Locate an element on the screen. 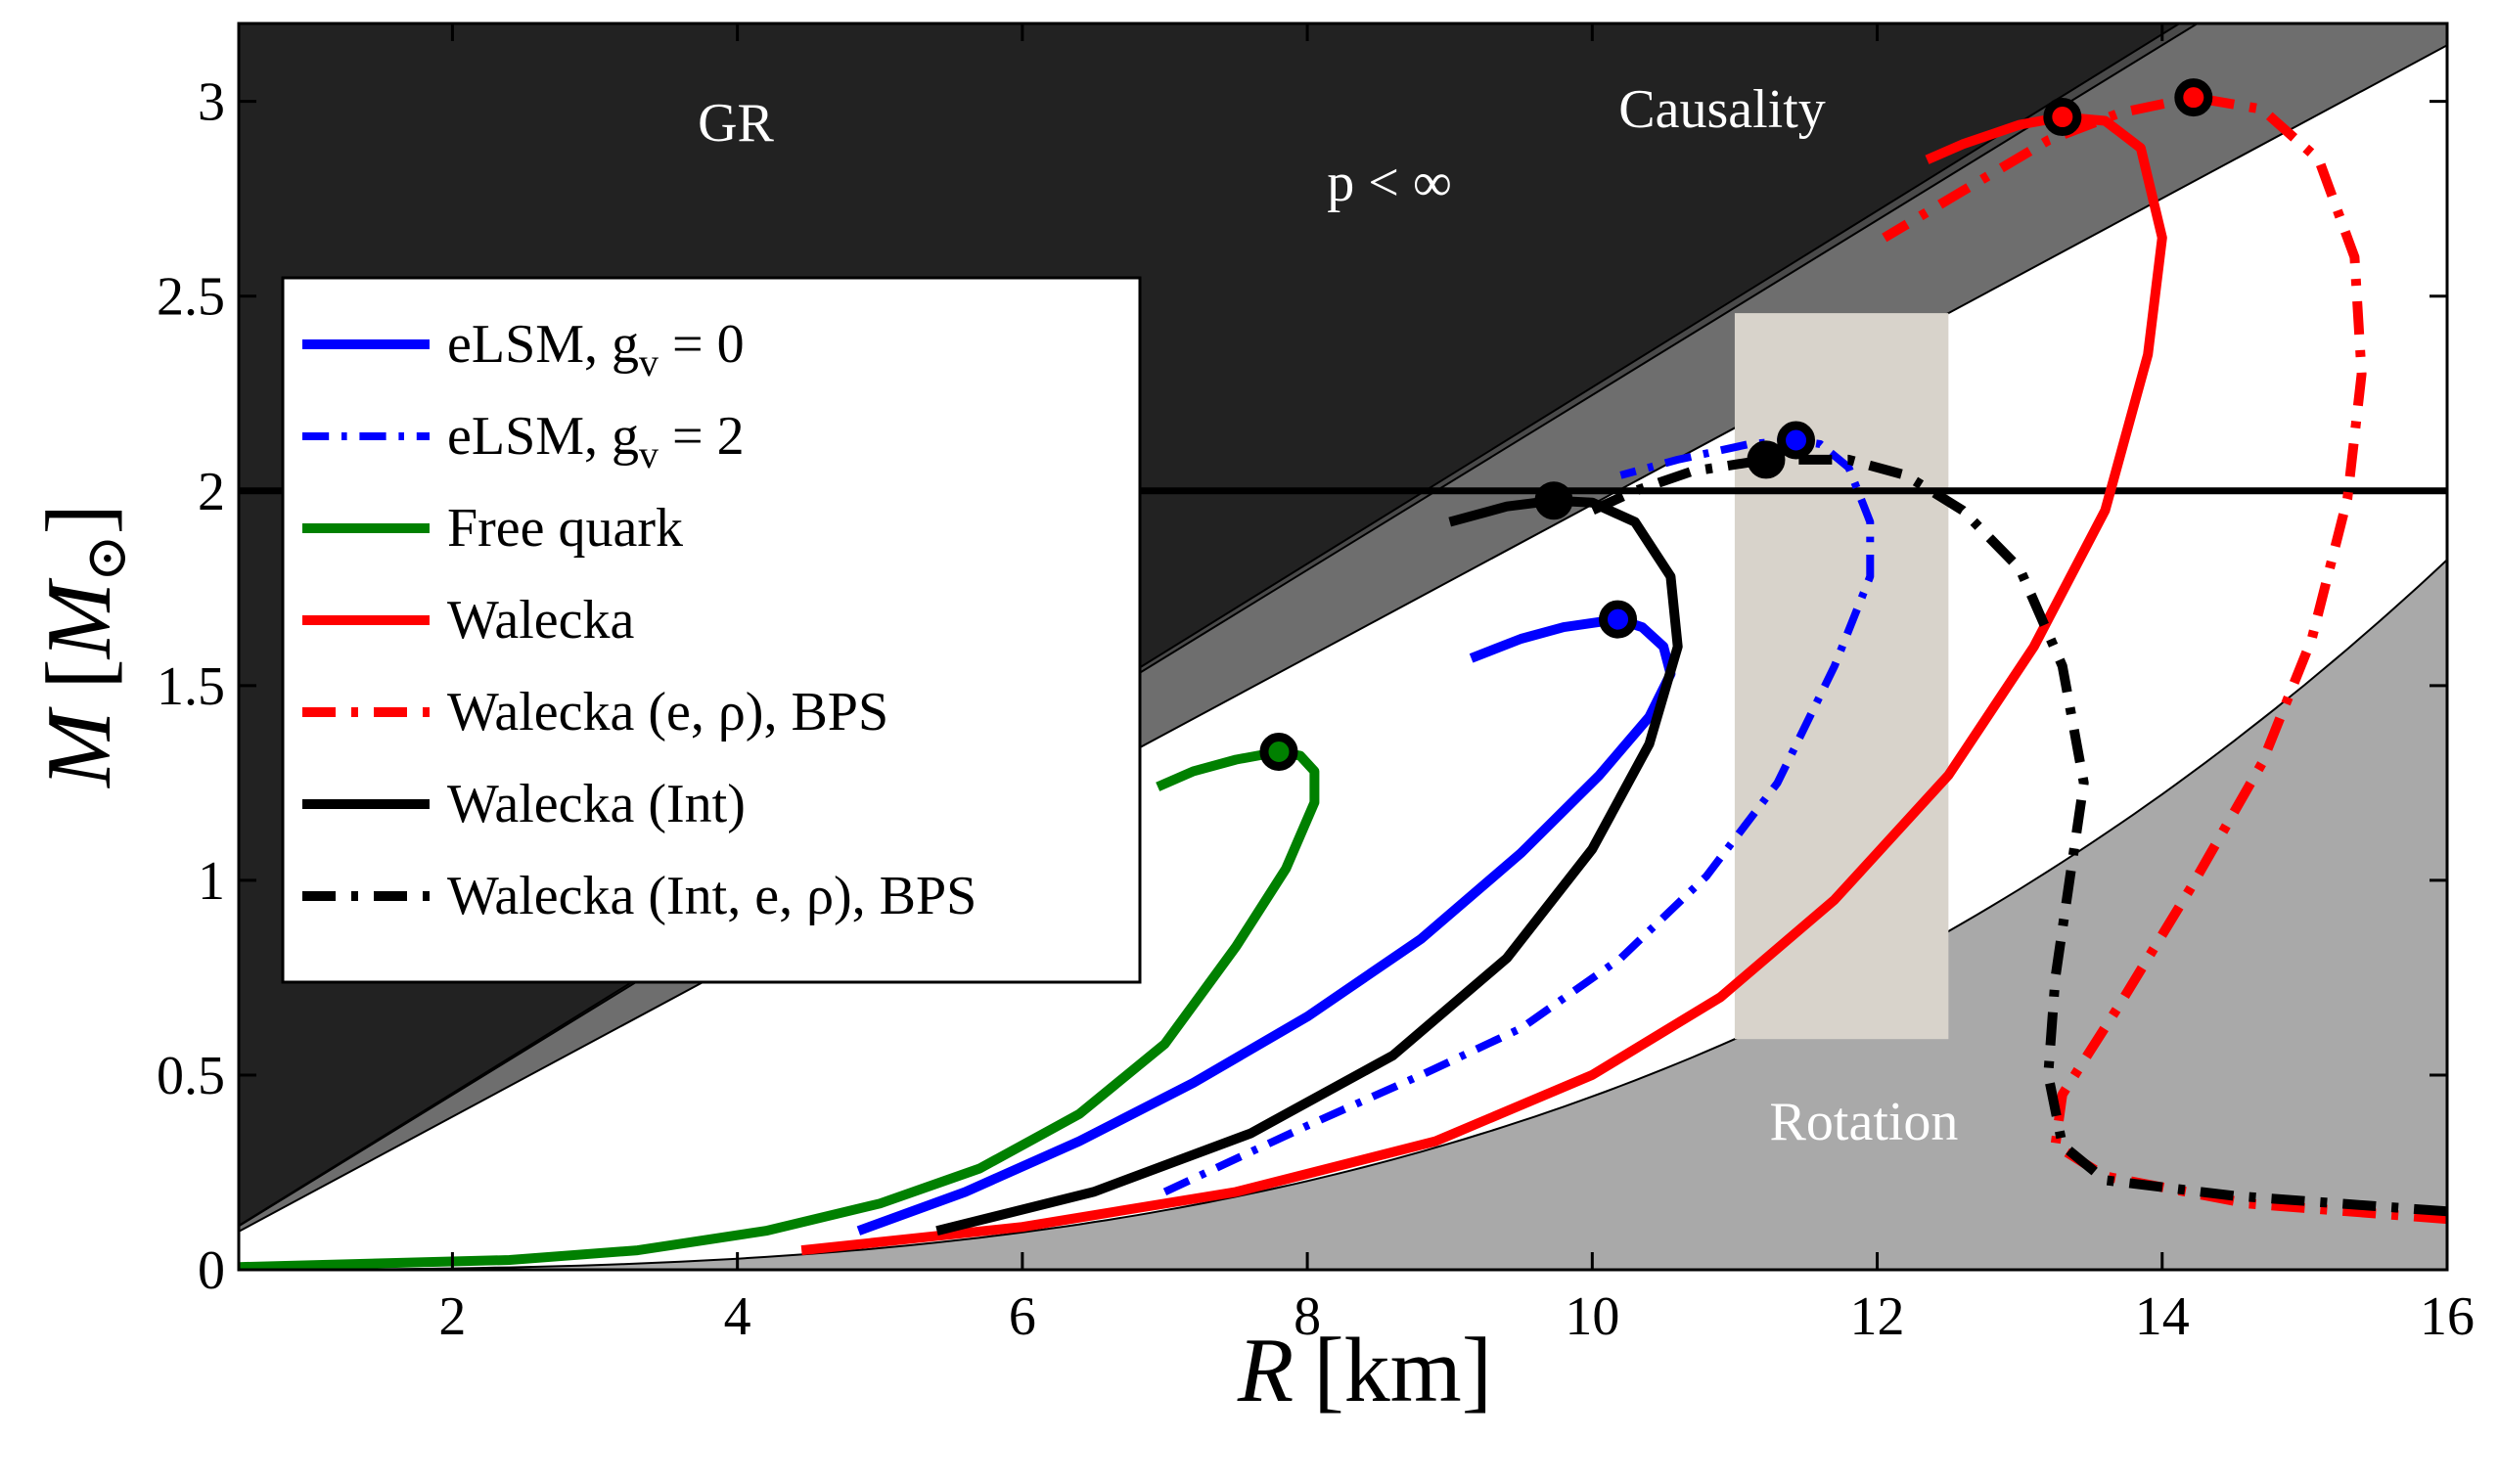  max-marker-walecka-int-e-bps is located at coordinates (1766, 459).